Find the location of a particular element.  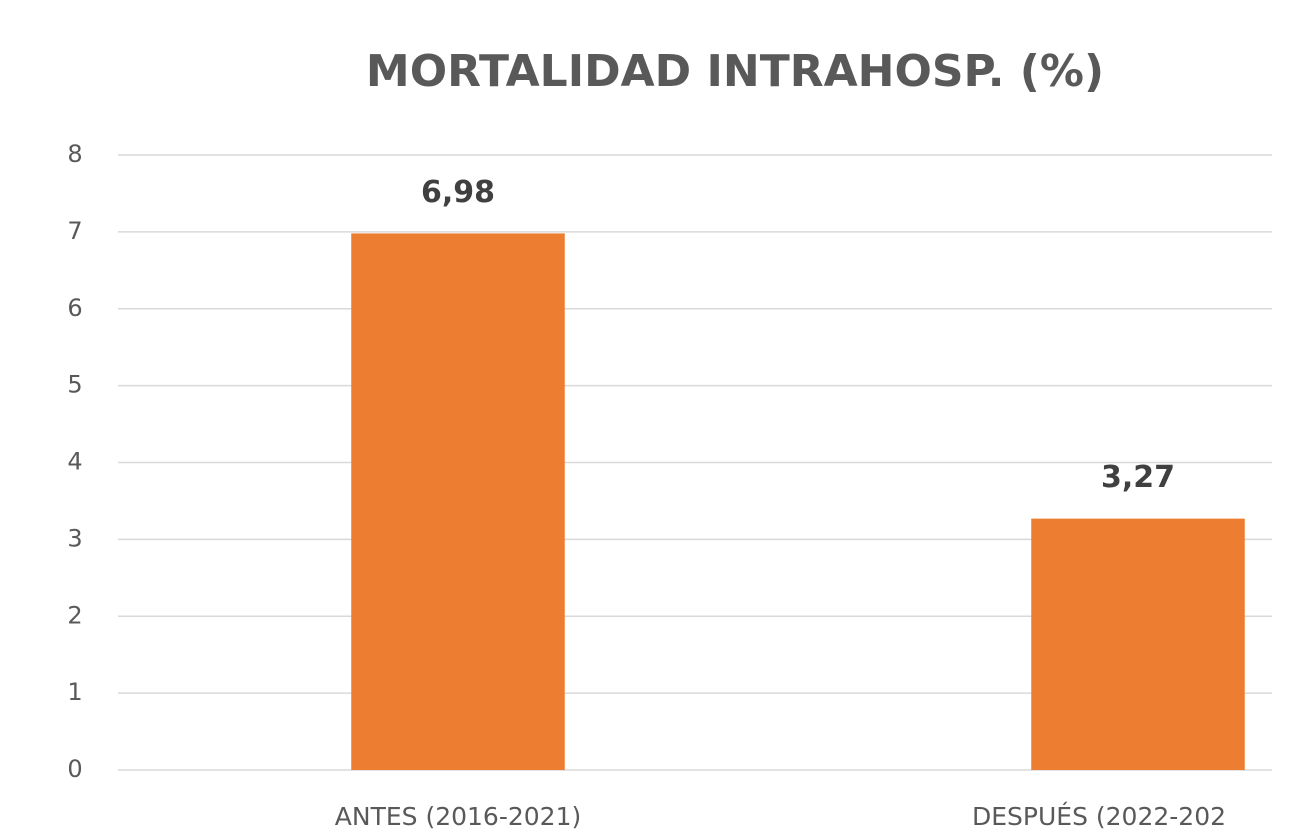

y-tick-label: 0 is located at coordinates (74, 769).